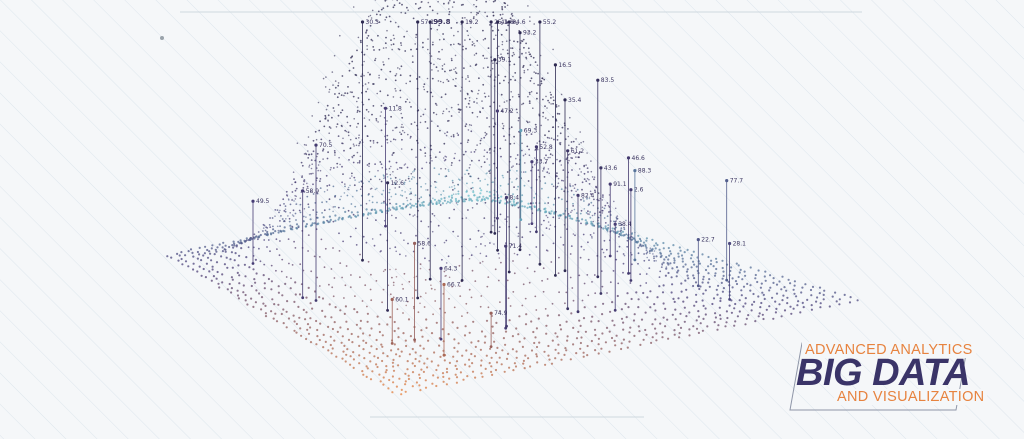 The width and height of the screenshot is (1024, 439). I want to click on pin-label: 25.1, so click(501, 22).